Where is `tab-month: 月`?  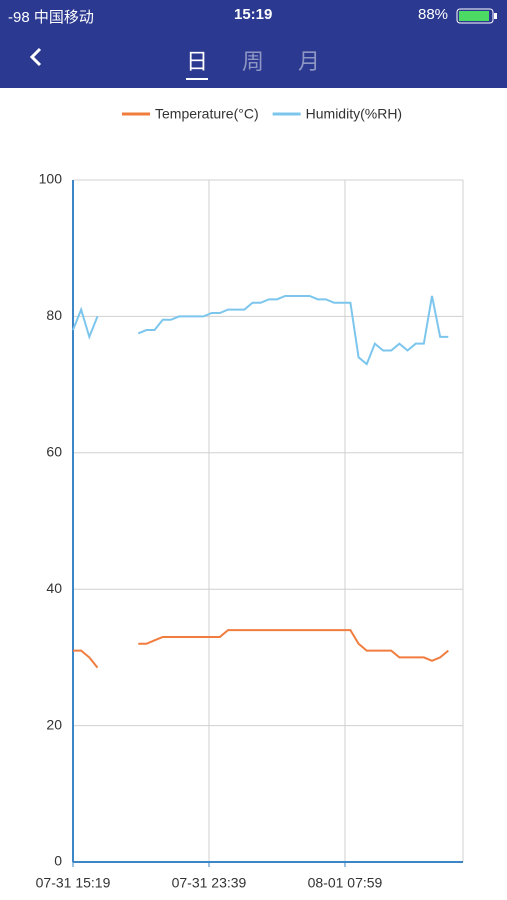
tab-month: 月 is located at coordinates (309, 61).